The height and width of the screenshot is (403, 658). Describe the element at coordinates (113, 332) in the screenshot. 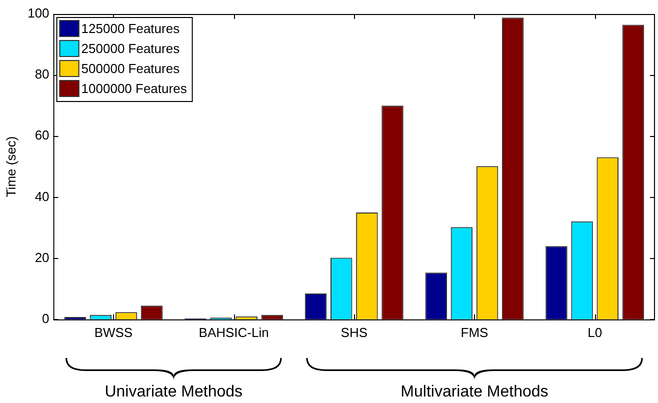

I see `x-tick-label: BWSS` at that location.